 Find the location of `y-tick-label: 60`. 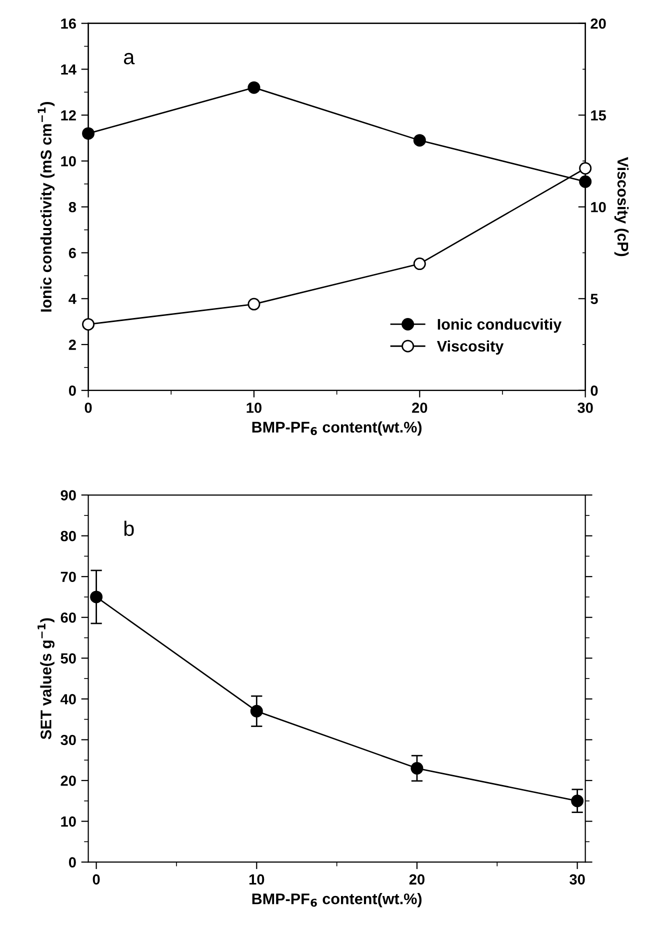

y-tick-label: 60 is located at coordinates (68, 617).